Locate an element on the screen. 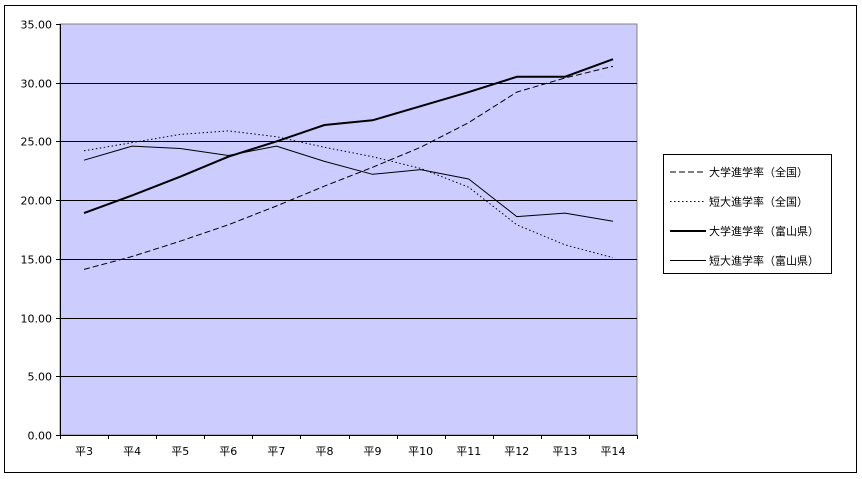  y-axis: 0.00 5.00 10.00 15.00 20.00 25.00 30.00 35.00 is located at coordinates (41, 231).